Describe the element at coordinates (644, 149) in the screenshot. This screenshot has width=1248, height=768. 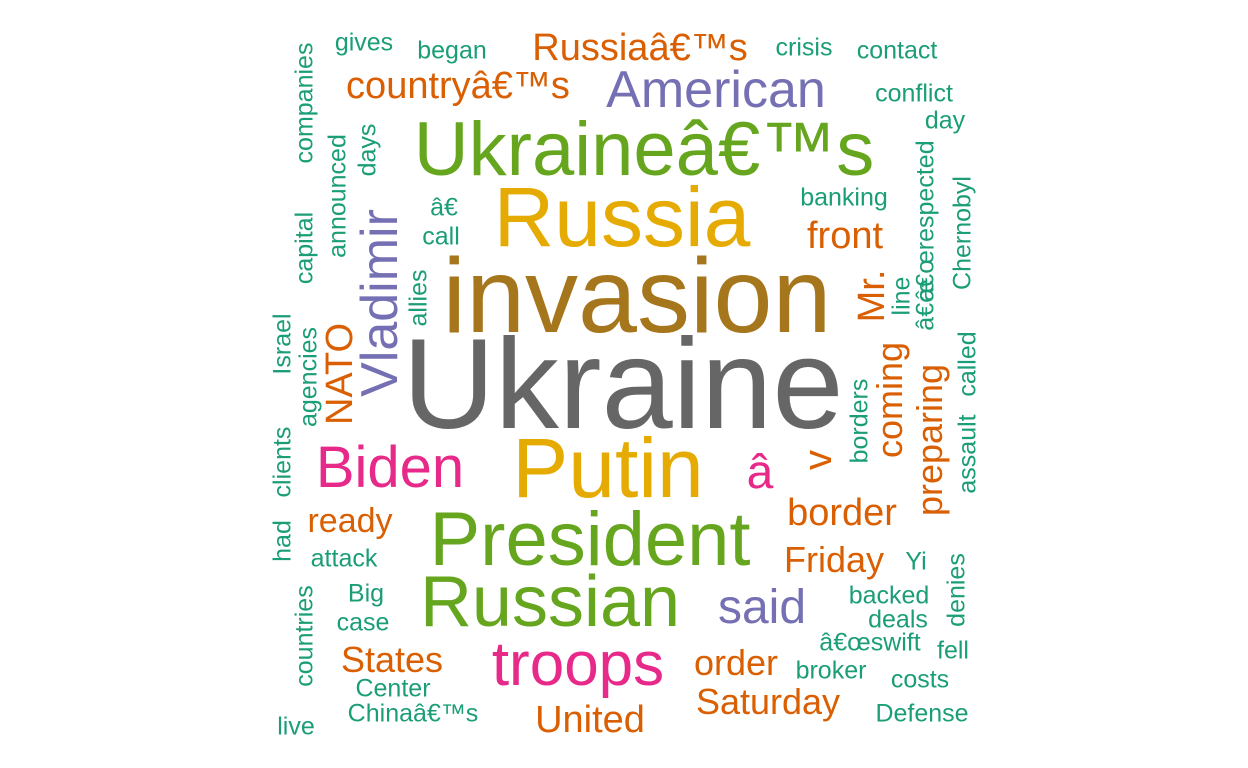
I see `word-ukraines: Ukraineâ€™s` at that location.